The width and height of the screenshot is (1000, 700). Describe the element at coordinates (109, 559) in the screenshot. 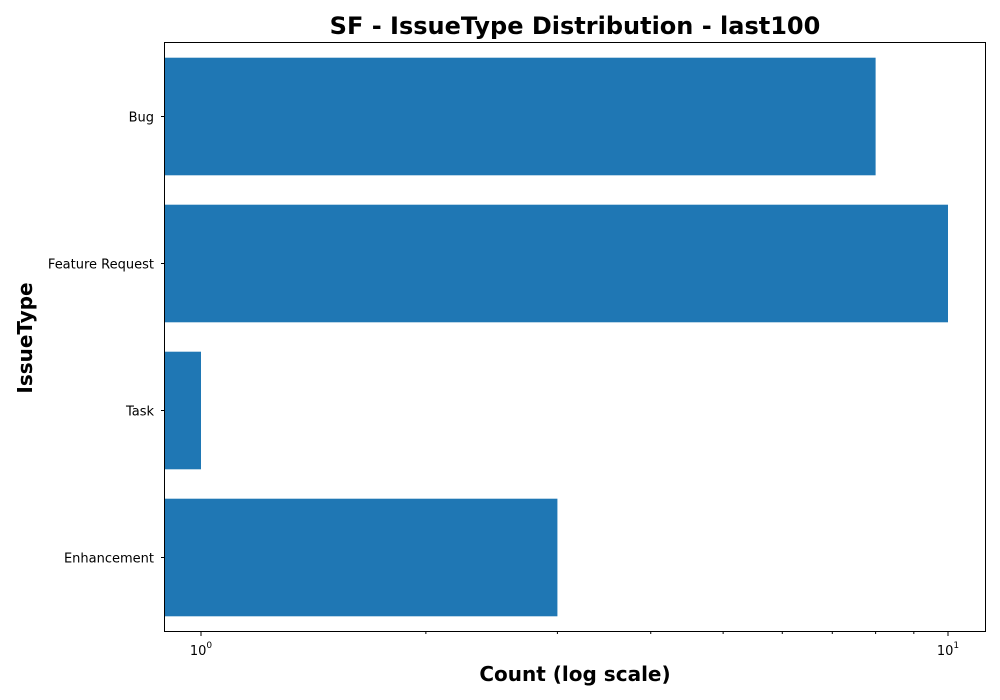

I see `y-tick-label-enhancement: Enhancement` at that location.